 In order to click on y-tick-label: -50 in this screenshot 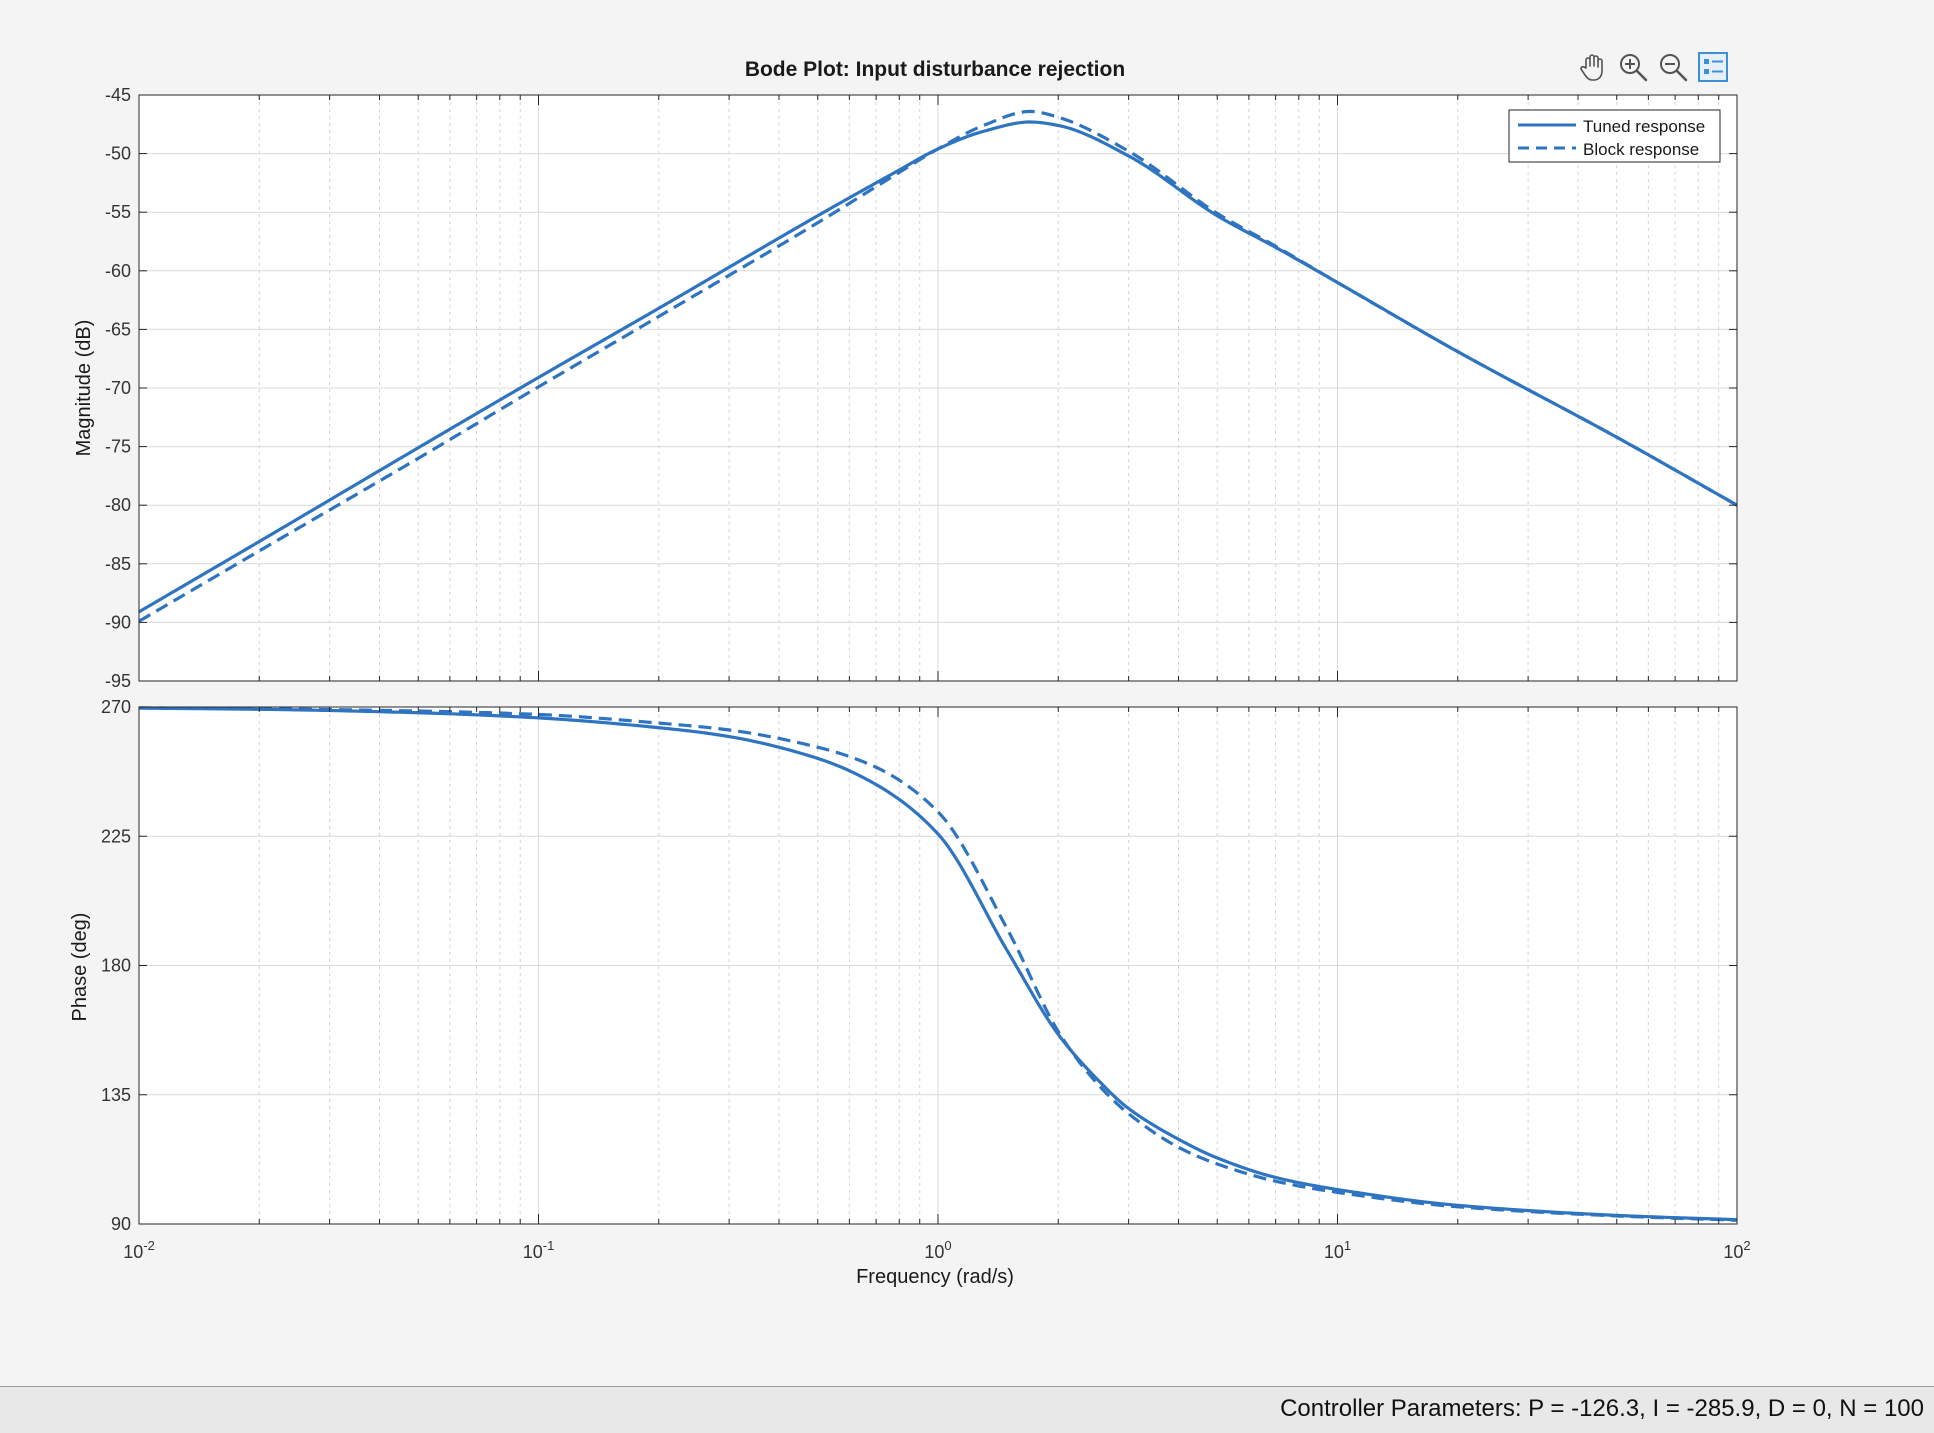, I will do `click(118, 154)`.